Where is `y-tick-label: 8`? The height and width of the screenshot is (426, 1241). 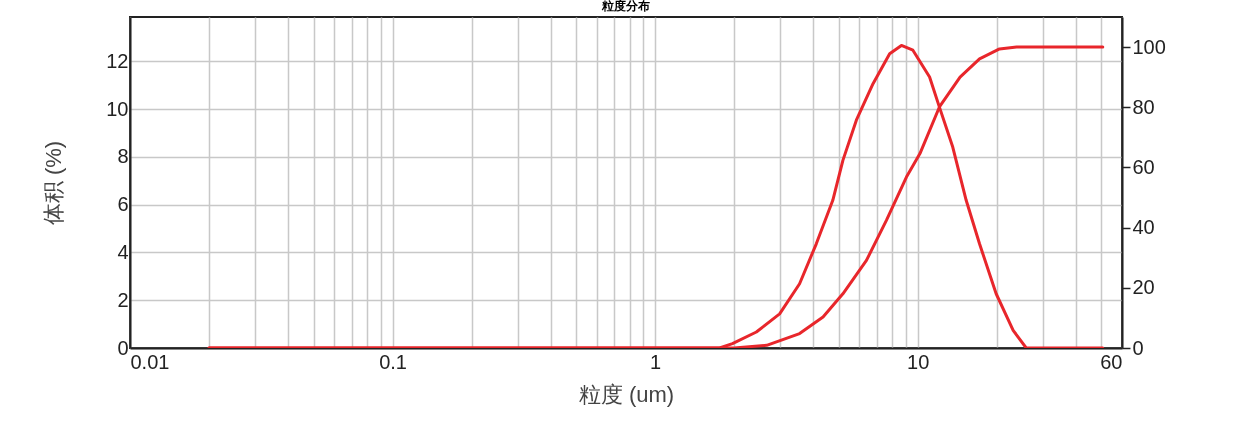 y-tick-label: 8 is located at coordinates (123, 156).